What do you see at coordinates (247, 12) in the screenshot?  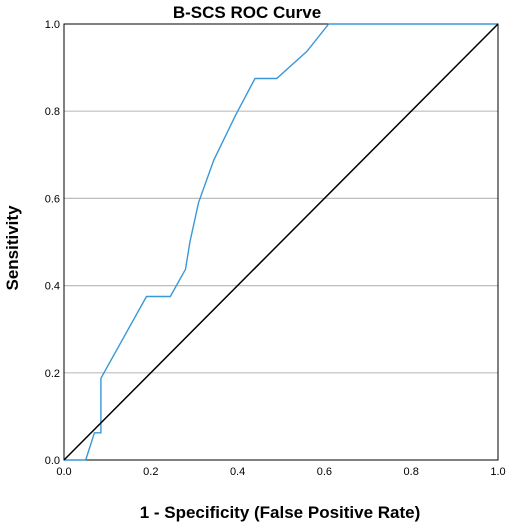 I see `chart-title: B-SCS ROC Curve` at bounding box center [247, 12].